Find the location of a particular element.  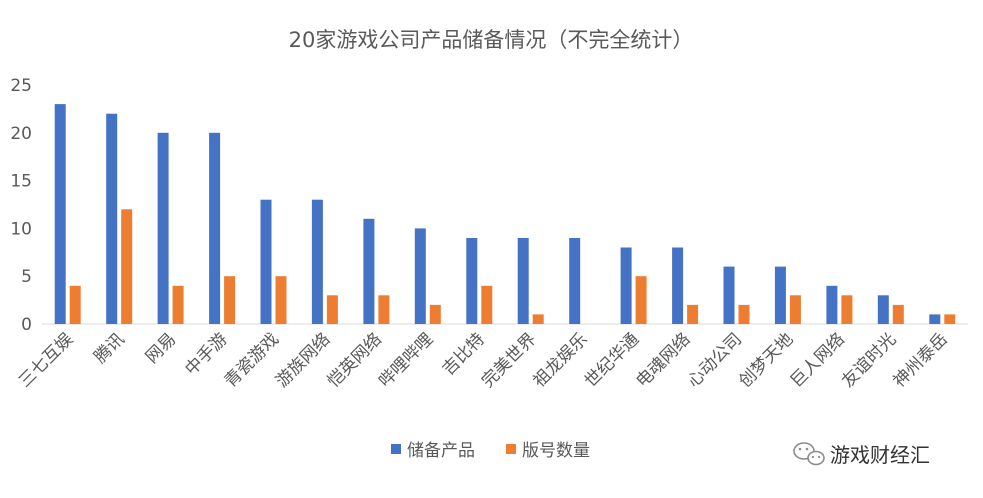

x-tick-label: 世纪华通 is located at coordinates (612, 360).